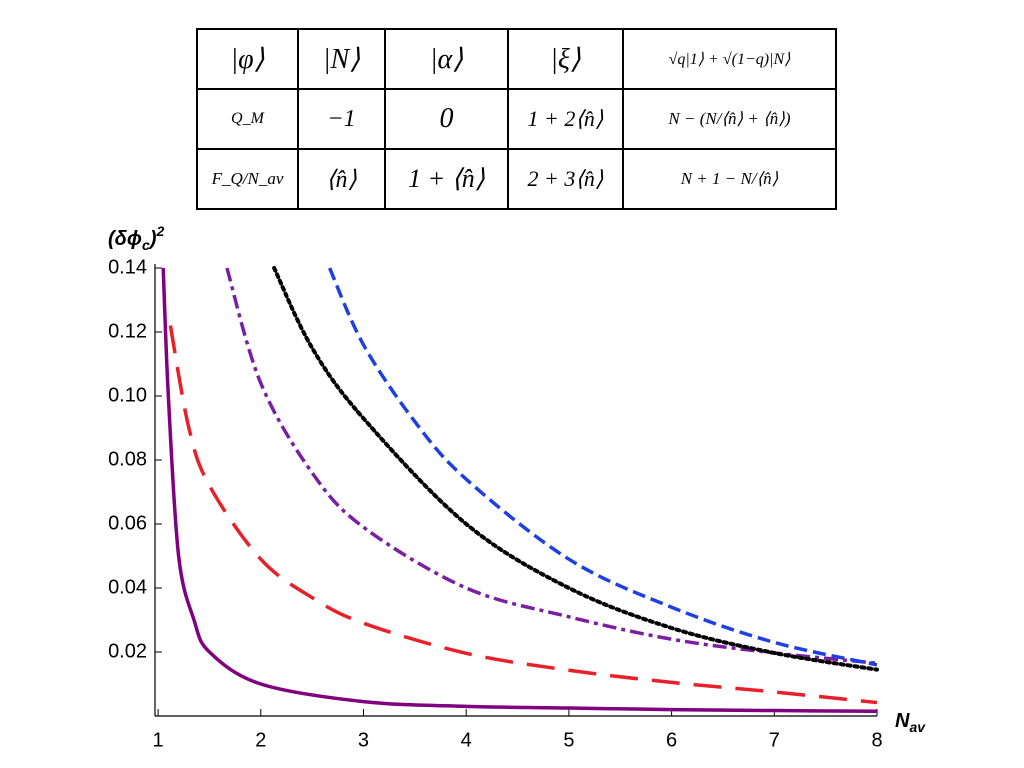  What do you see at coordinates (159, 231) in the screenshot?
I see `y-axis-label-part: 2` at bounding box center [159, 231].